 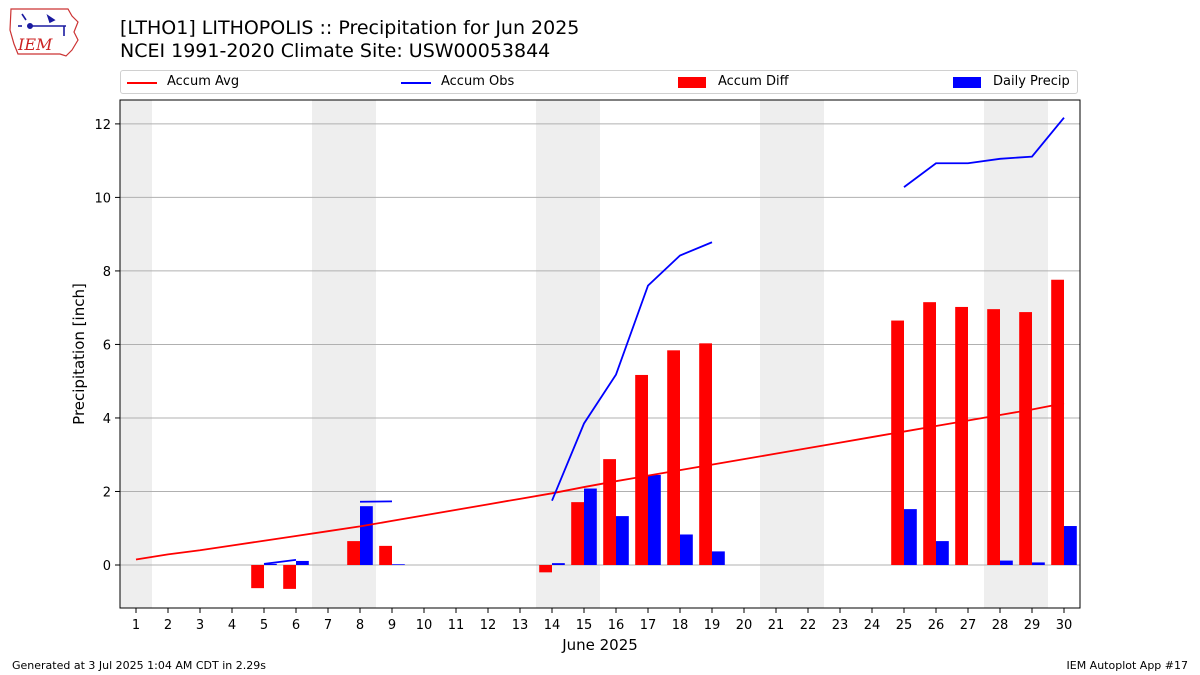 I want to click on x-tick-label: 16, so click(x=616, y=625).